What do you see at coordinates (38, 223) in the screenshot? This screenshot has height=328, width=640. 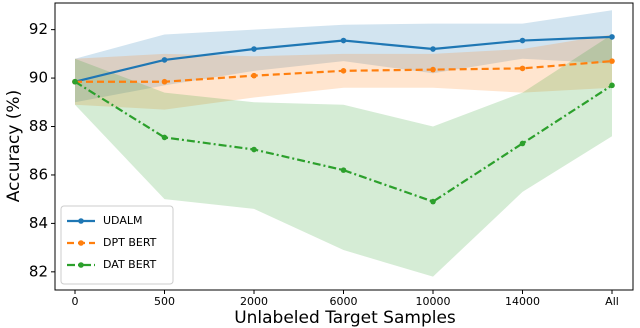 I see `y-tick-label: 84` at bounding box center [38, 223].